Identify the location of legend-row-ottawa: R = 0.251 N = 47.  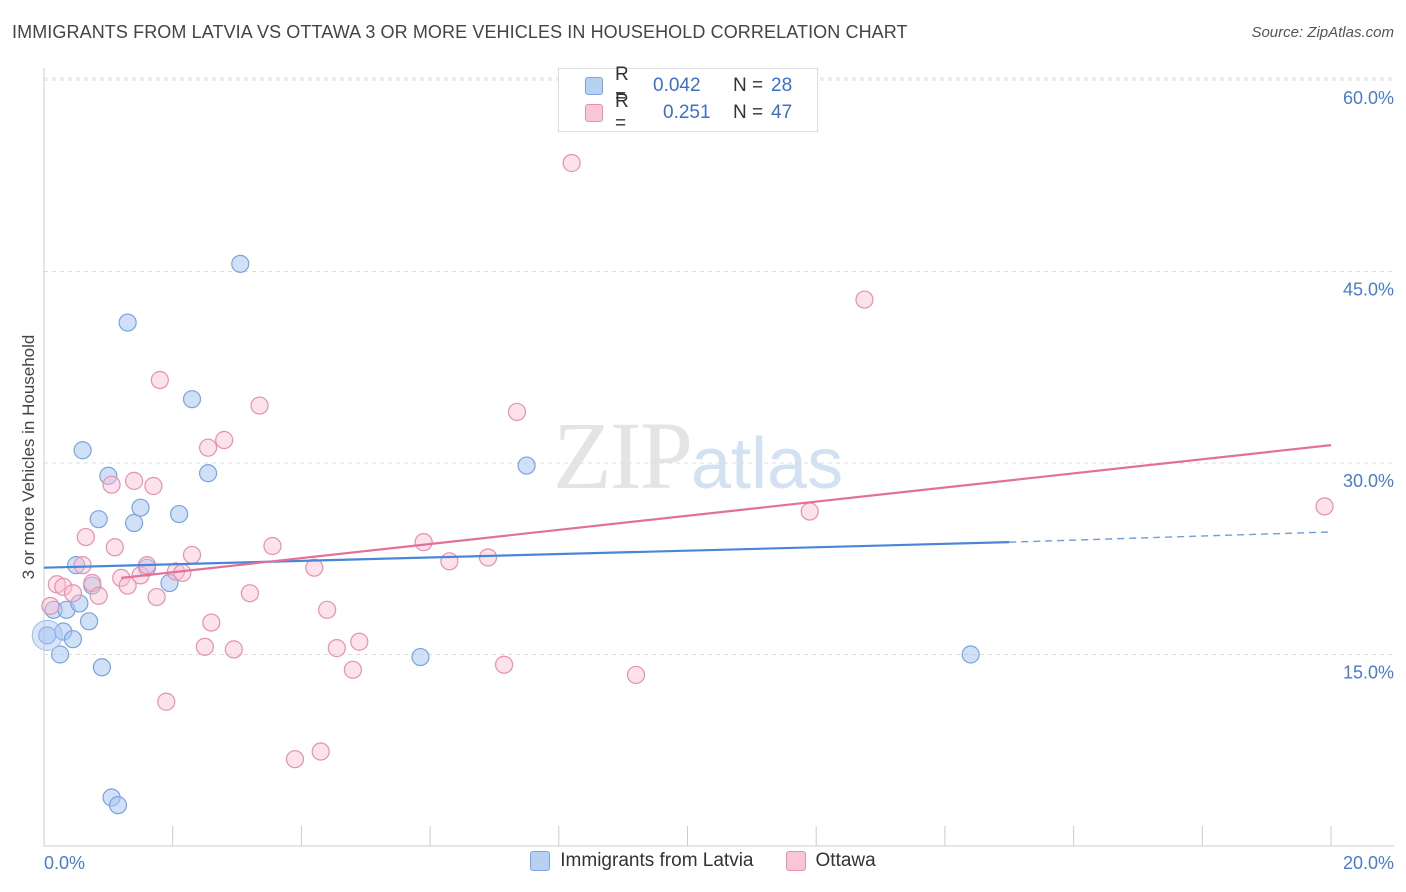
(689, 112).